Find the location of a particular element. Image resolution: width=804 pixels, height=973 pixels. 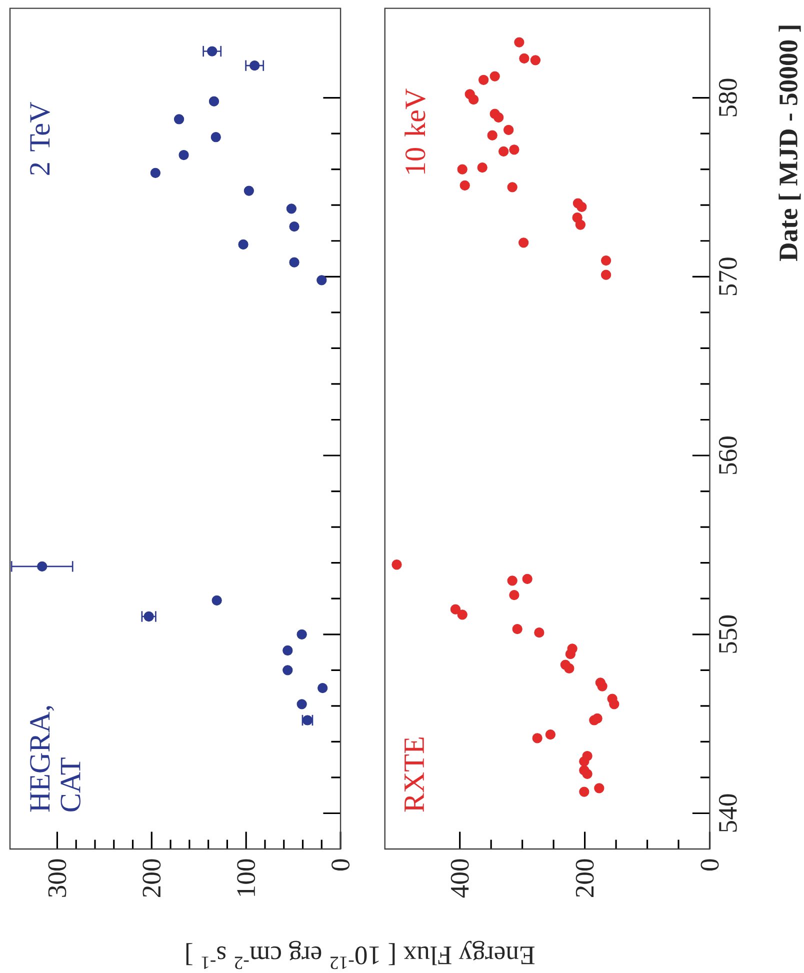

y-tick-label: 540 is located at coordinates (728, 813).